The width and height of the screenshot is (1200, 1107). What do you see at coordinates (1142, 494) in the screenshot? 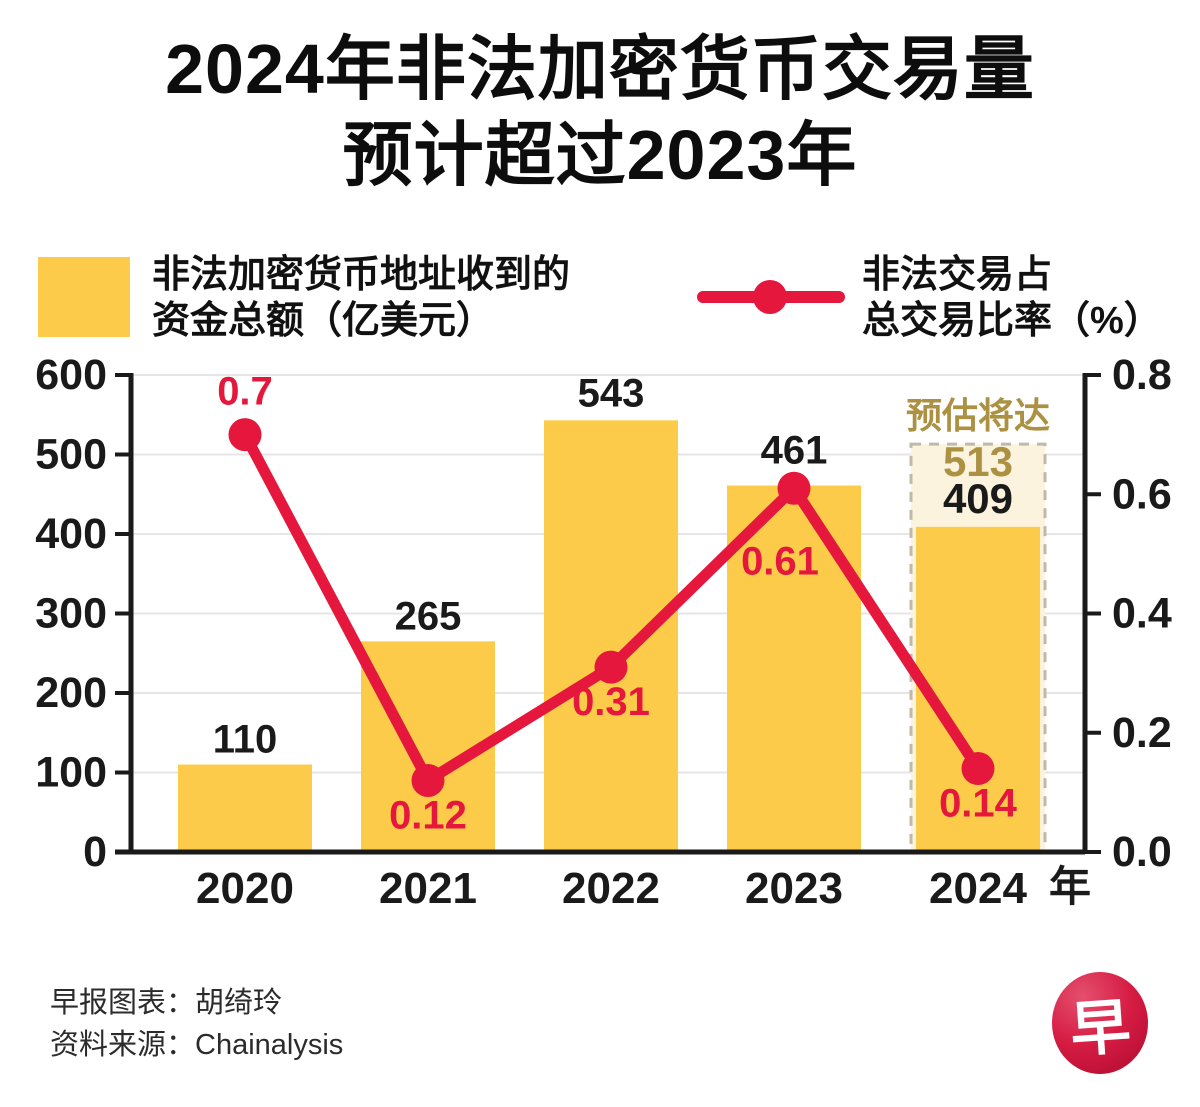
I see `right-tick-label-0.6: 0.6` at bounding box center [1142, 494].